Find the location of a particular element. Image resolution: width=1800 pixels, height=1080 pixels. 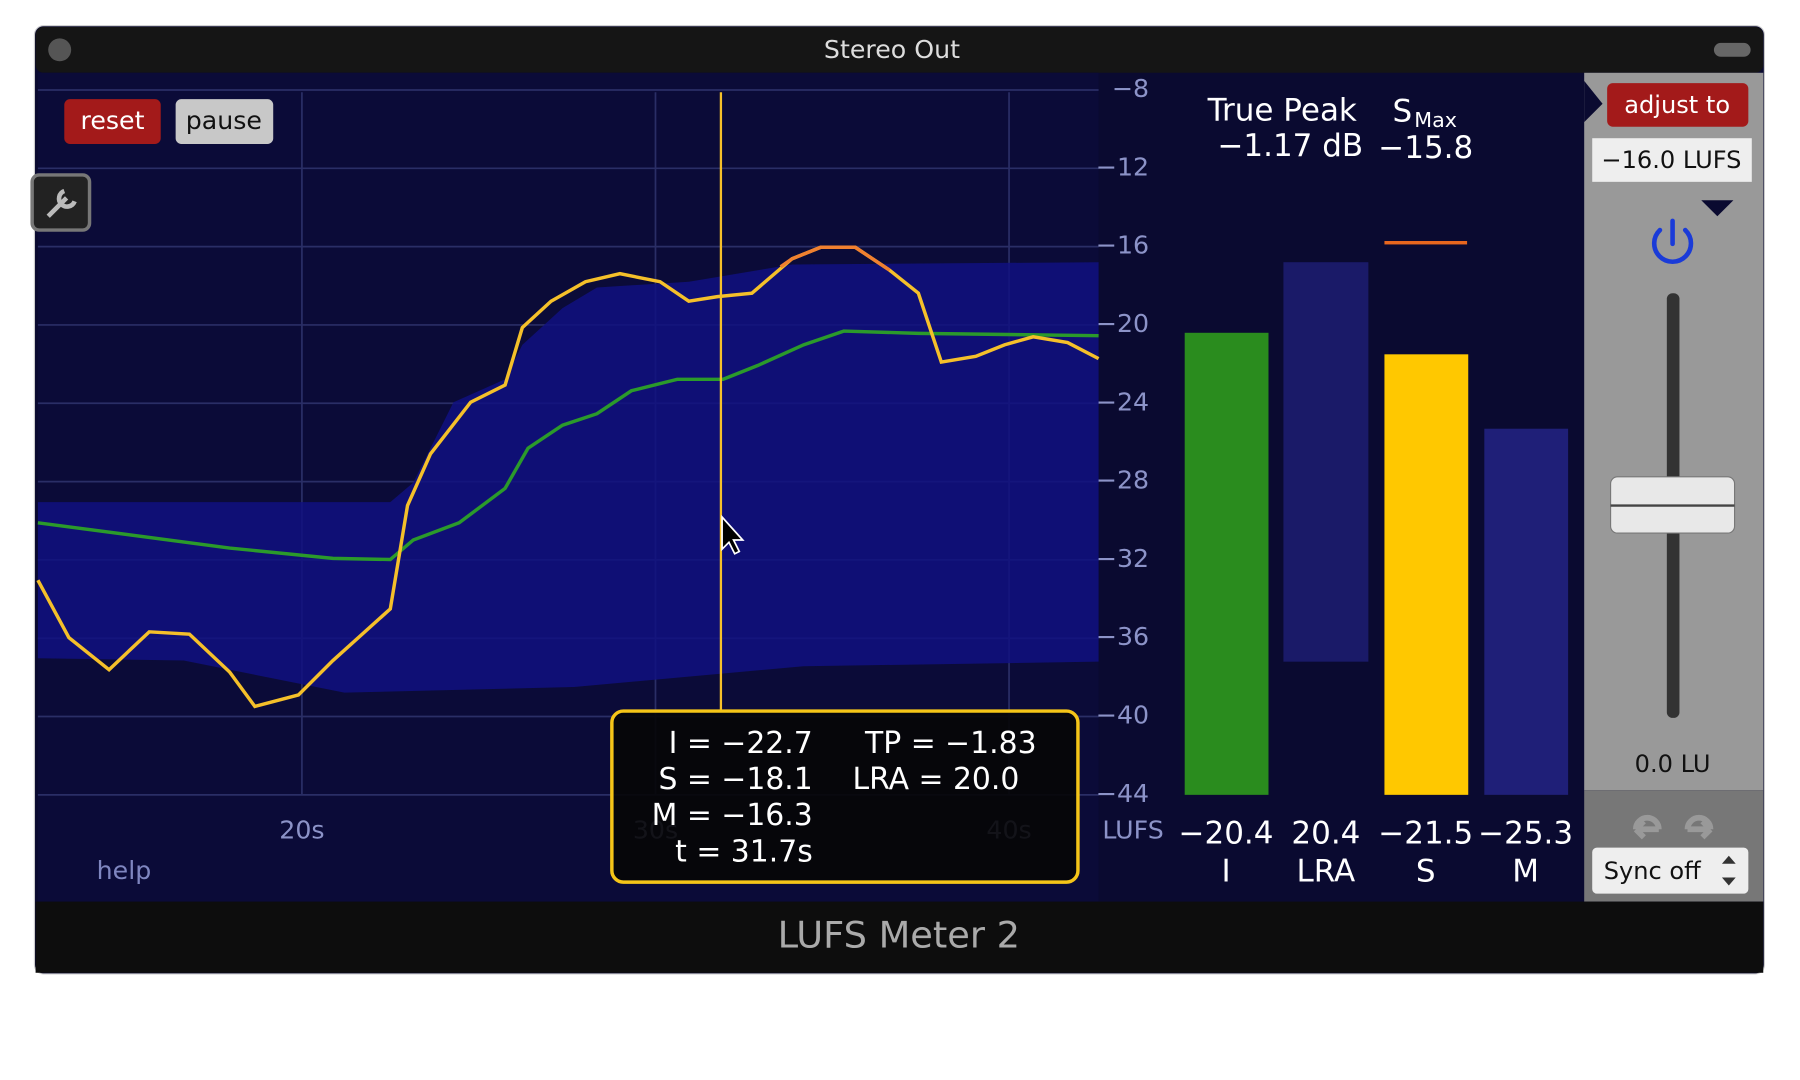

sync-arrows is located at coordinates (1728, 870).